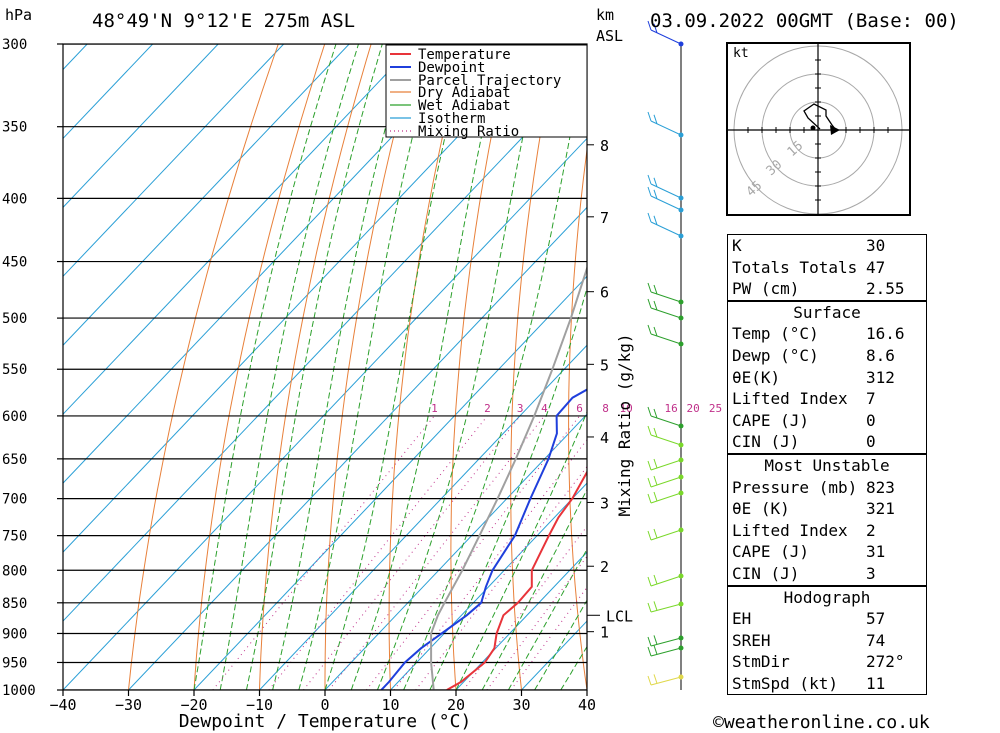 Image resolution: width=1000 pixels, height=733 pixels. Describe the element at coordinates (464, 106) in the screenshot. I see `legend-wet-adiabat: Wet Adiabat` at that location.